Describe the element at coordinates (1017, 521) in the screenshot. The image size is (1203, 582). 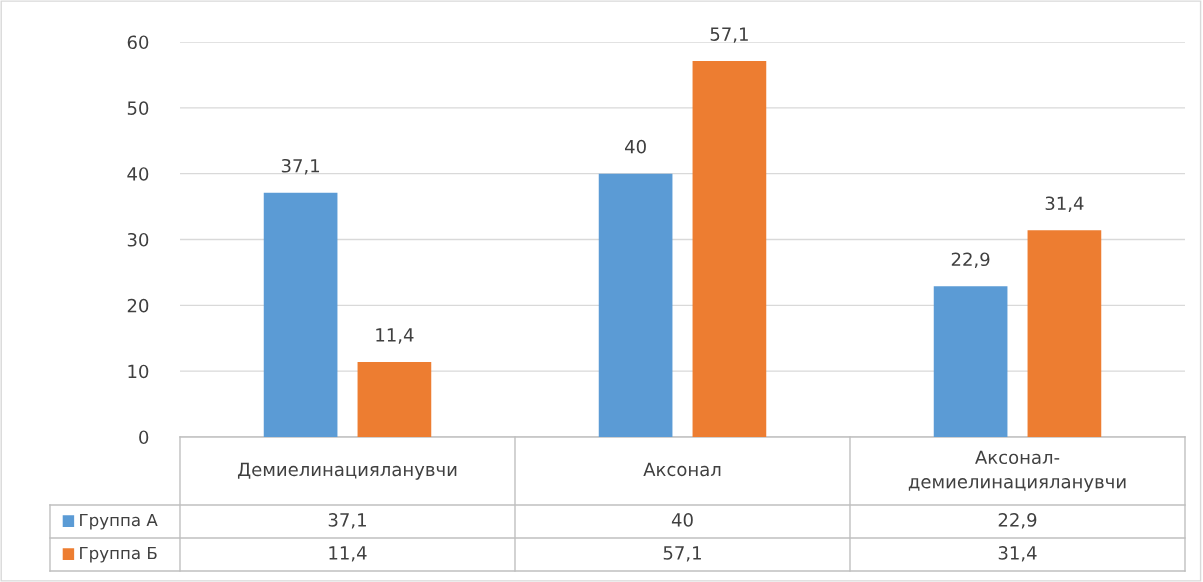
I see `data-label: 22,9` at that location.